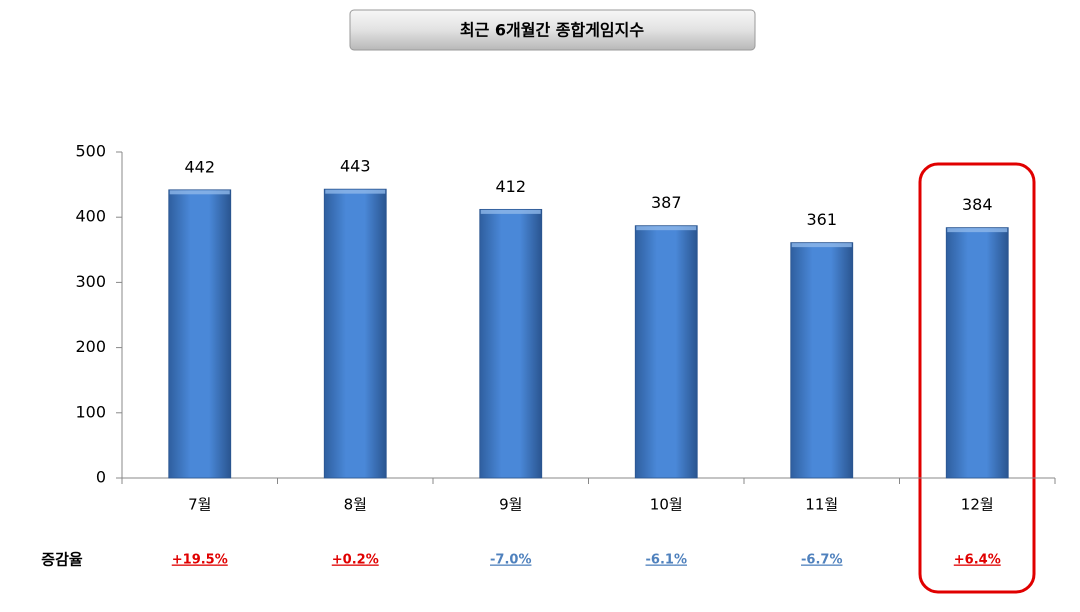 This screenshot has height=612, width=1080. I want to click on x-tick-label: 12월, so click(977, 505).